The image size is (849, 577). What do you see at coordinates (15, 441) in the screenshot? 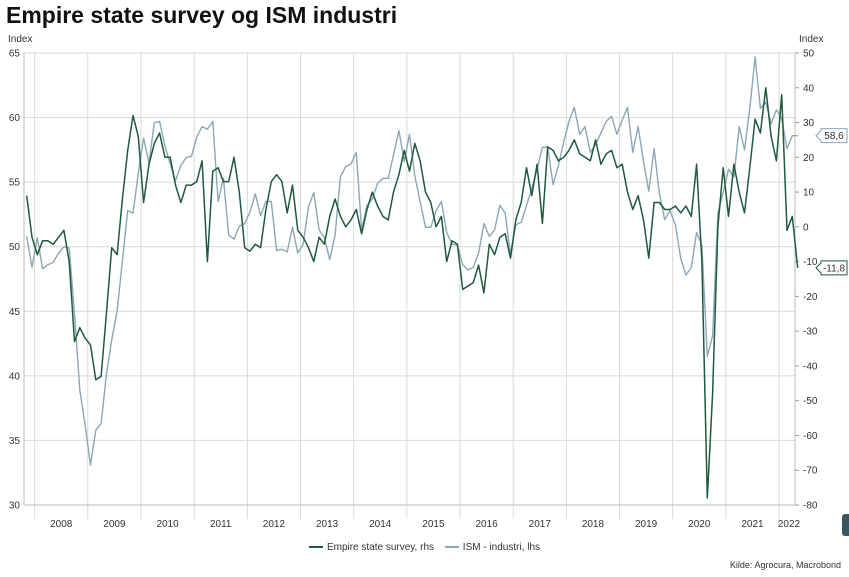
I see `y-left-tick-label: 35` at bounding box center [15, 441].